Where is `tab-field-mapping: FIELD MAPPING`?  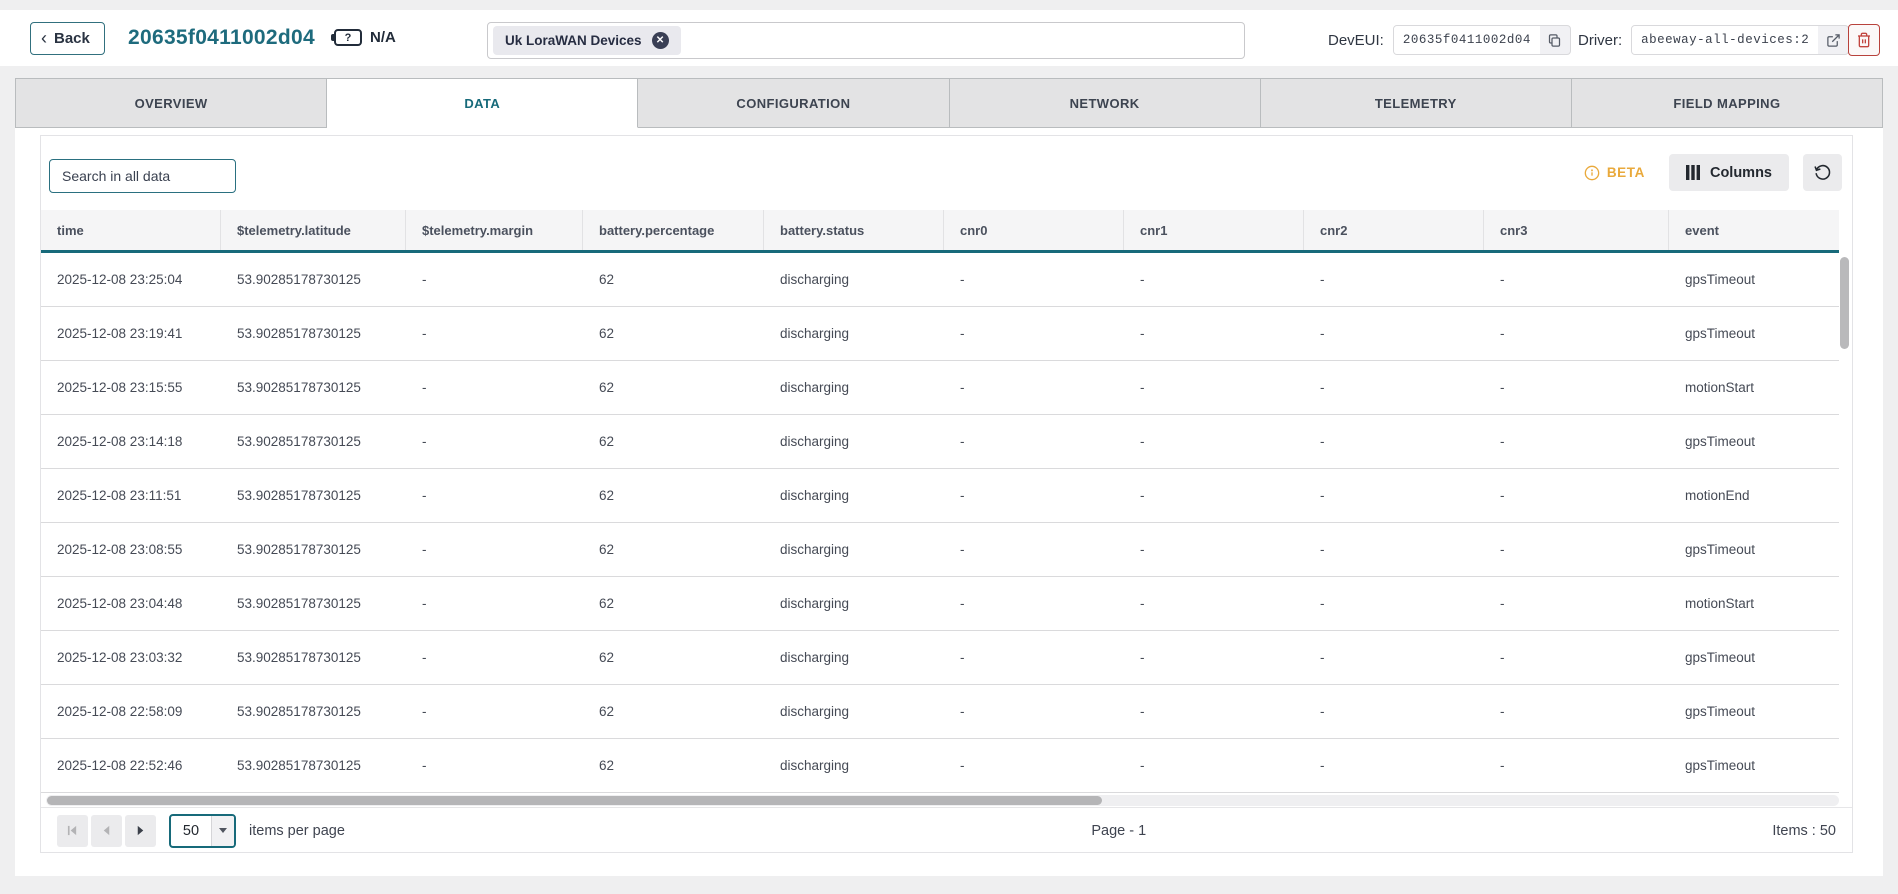 tab-field-mapping: FIELD MAPPING is located at coordinates (1727, 103).